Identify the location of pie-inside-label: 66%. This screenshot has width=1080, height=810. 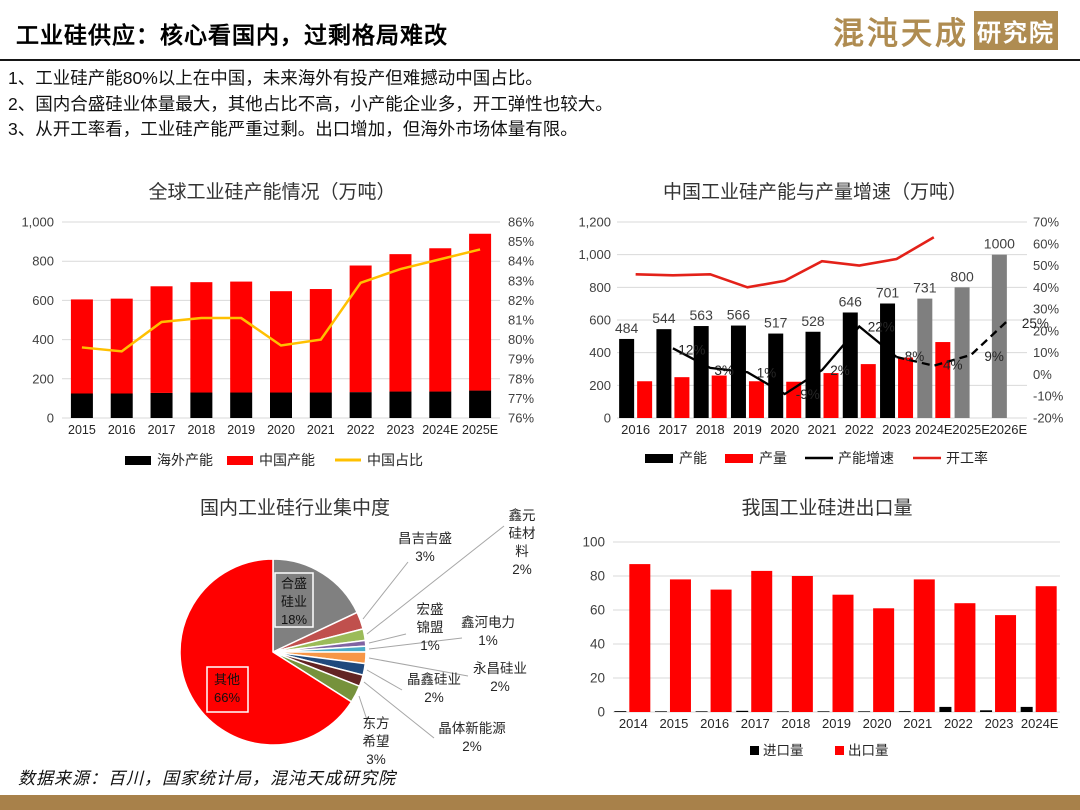
(227, 697).